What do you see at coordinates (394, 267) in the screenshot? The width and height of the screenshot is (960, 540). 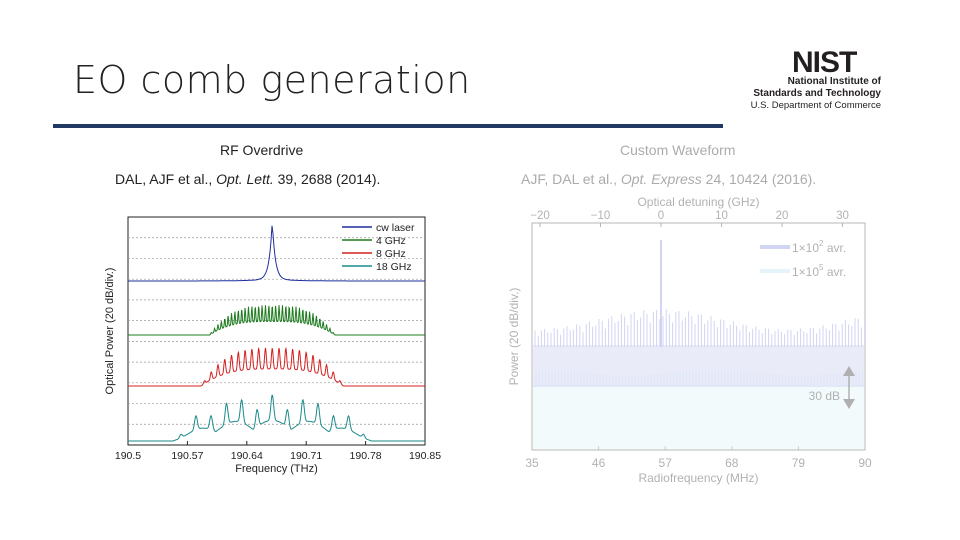 I see `legend-label: 18 GHz` at bounding box center [394, 267].